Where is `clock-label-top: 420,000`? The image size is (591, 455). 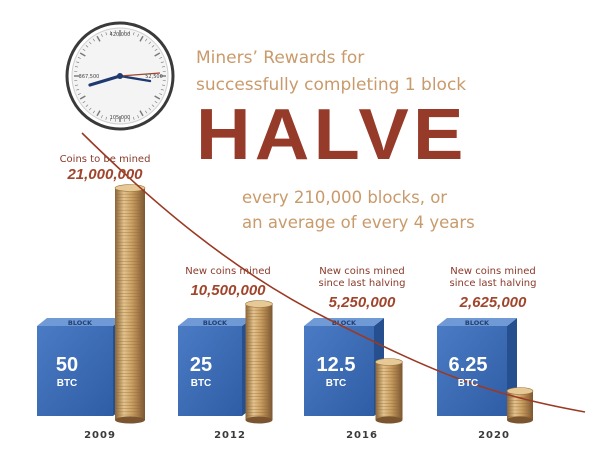
clock-label-top: 420,000 is located at coordinates (120, 35).